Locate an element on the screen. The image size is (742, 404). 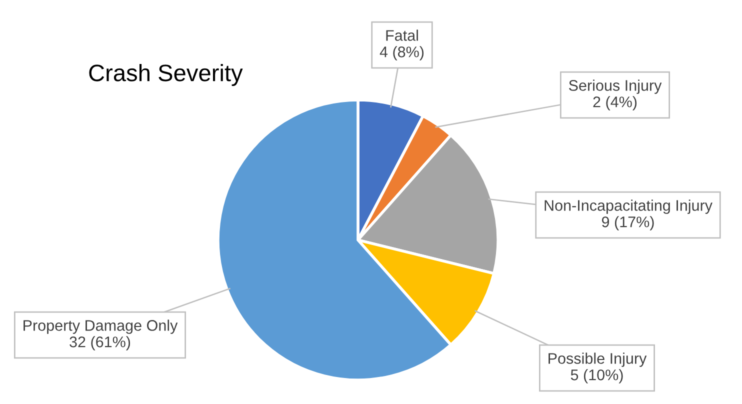
data-label: 9 (17%) is located at coordinates (628, 223).